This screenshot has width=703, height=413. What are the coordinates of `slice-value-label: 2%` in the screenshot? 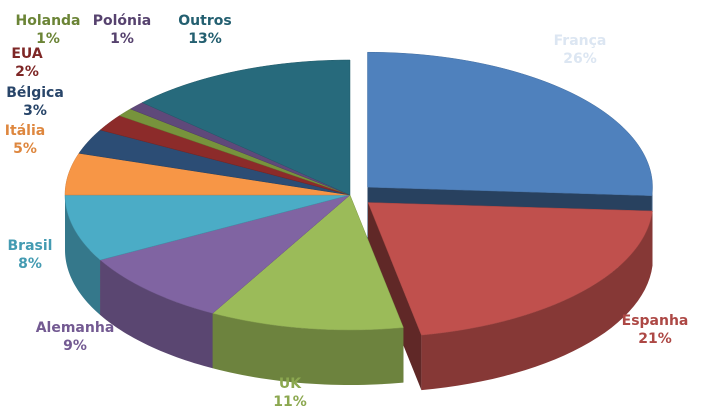 It's located at (27, 72).